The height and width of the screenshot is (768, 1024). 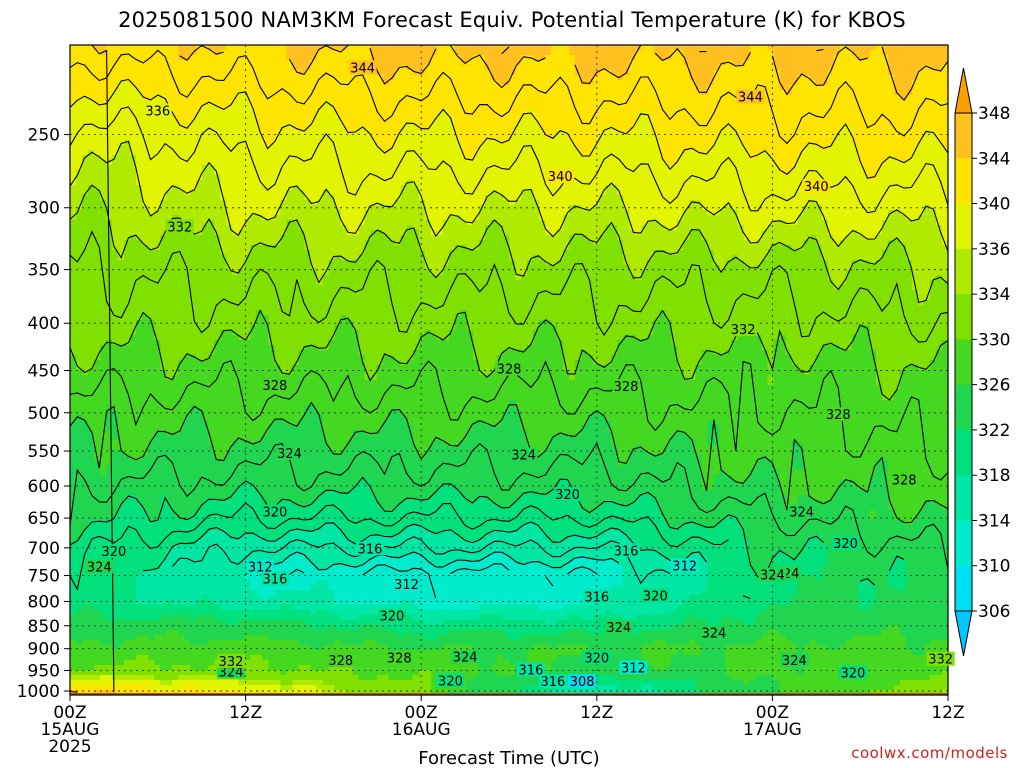 I want to click on y-tick-label: 800, so click(x=44, y=602).